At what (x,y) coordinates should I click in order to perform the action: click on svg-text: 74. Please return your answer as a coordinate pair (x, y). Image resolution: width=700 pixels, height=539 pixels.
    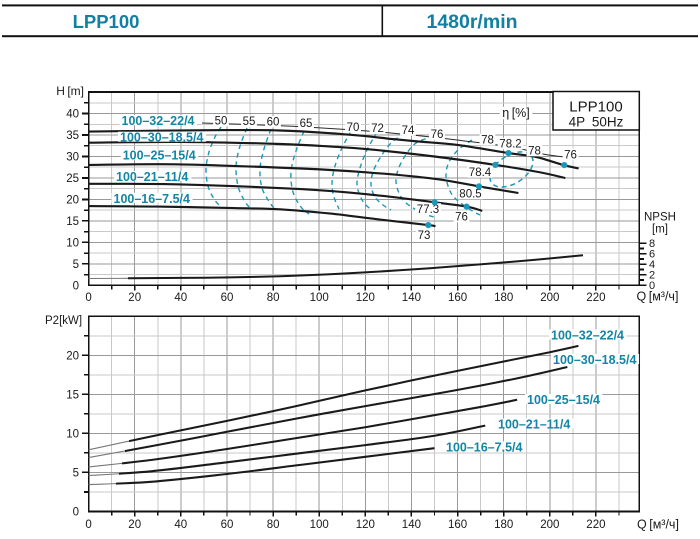
    Looking at the image, I should click on (408, 131).